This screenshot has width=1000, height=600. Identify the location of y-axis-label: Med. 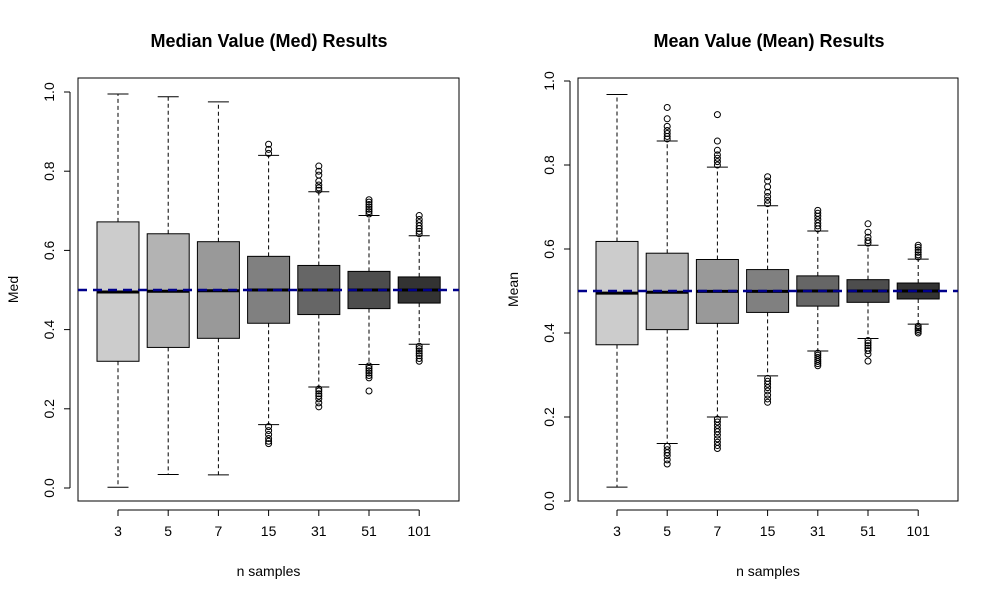
(13, 289).